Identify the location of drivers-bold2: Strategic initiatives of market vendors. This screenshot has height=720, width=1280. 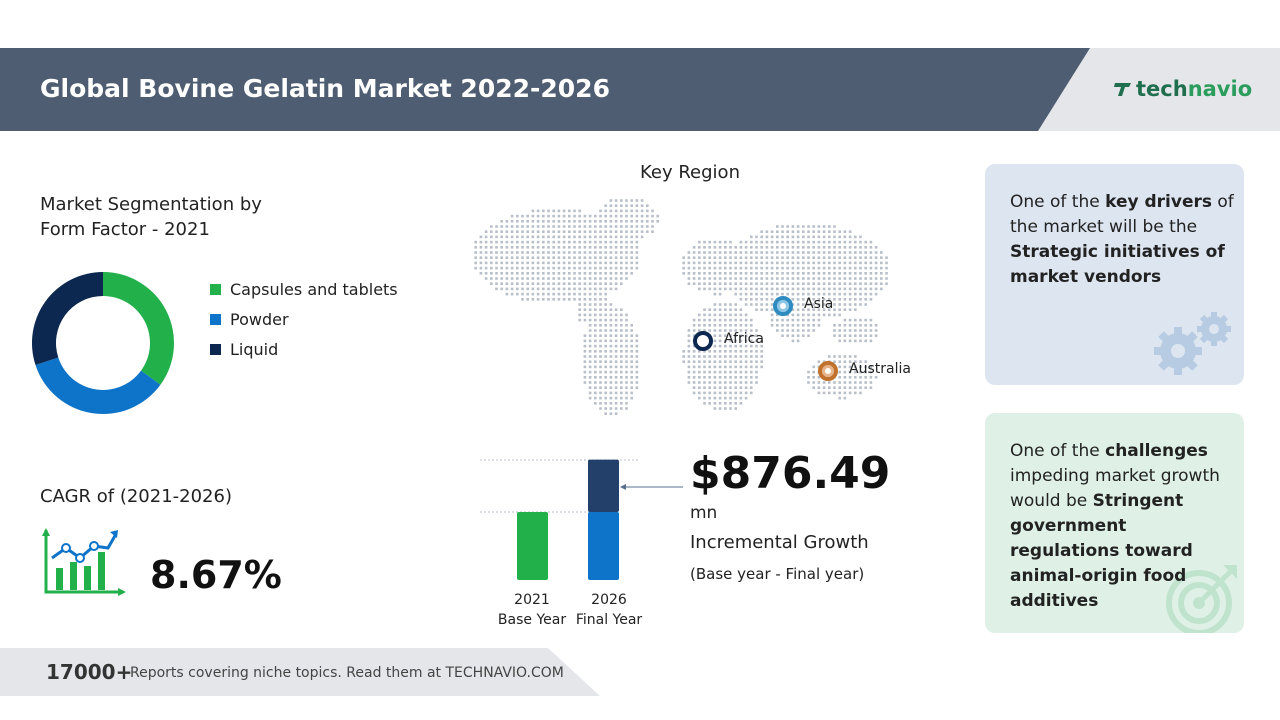
(1117, 264).